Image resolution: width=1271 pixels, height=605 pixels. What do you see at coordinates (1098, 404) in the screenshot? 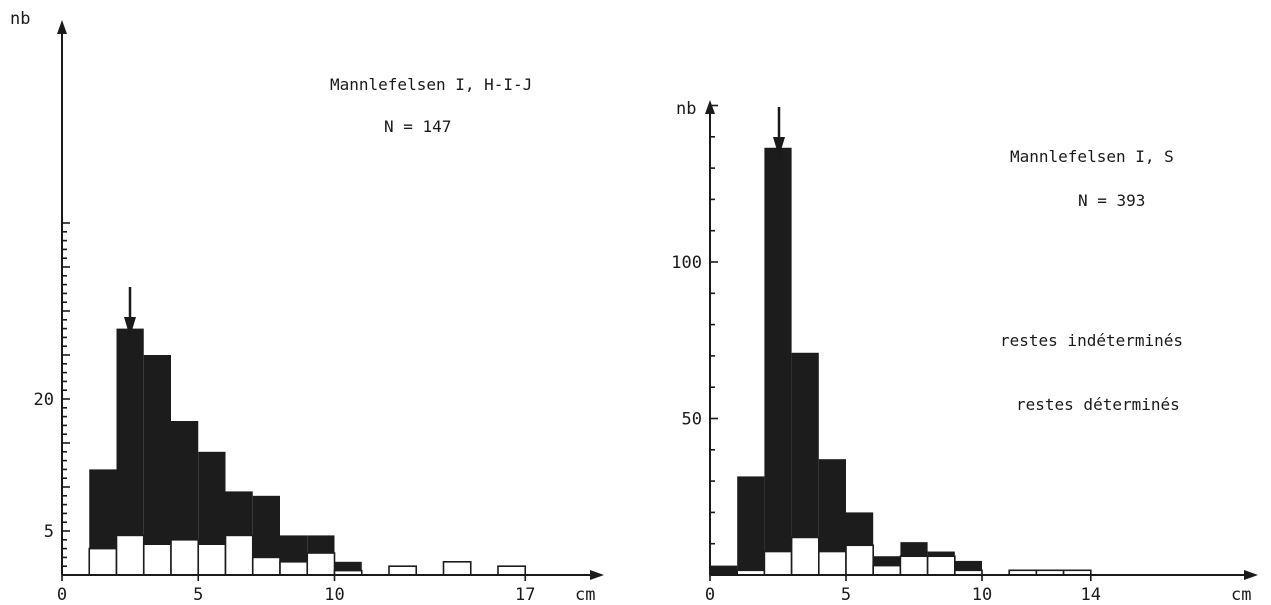
I see `legend-item-determines: restes déterminés` at bounding box center [1098, 404].